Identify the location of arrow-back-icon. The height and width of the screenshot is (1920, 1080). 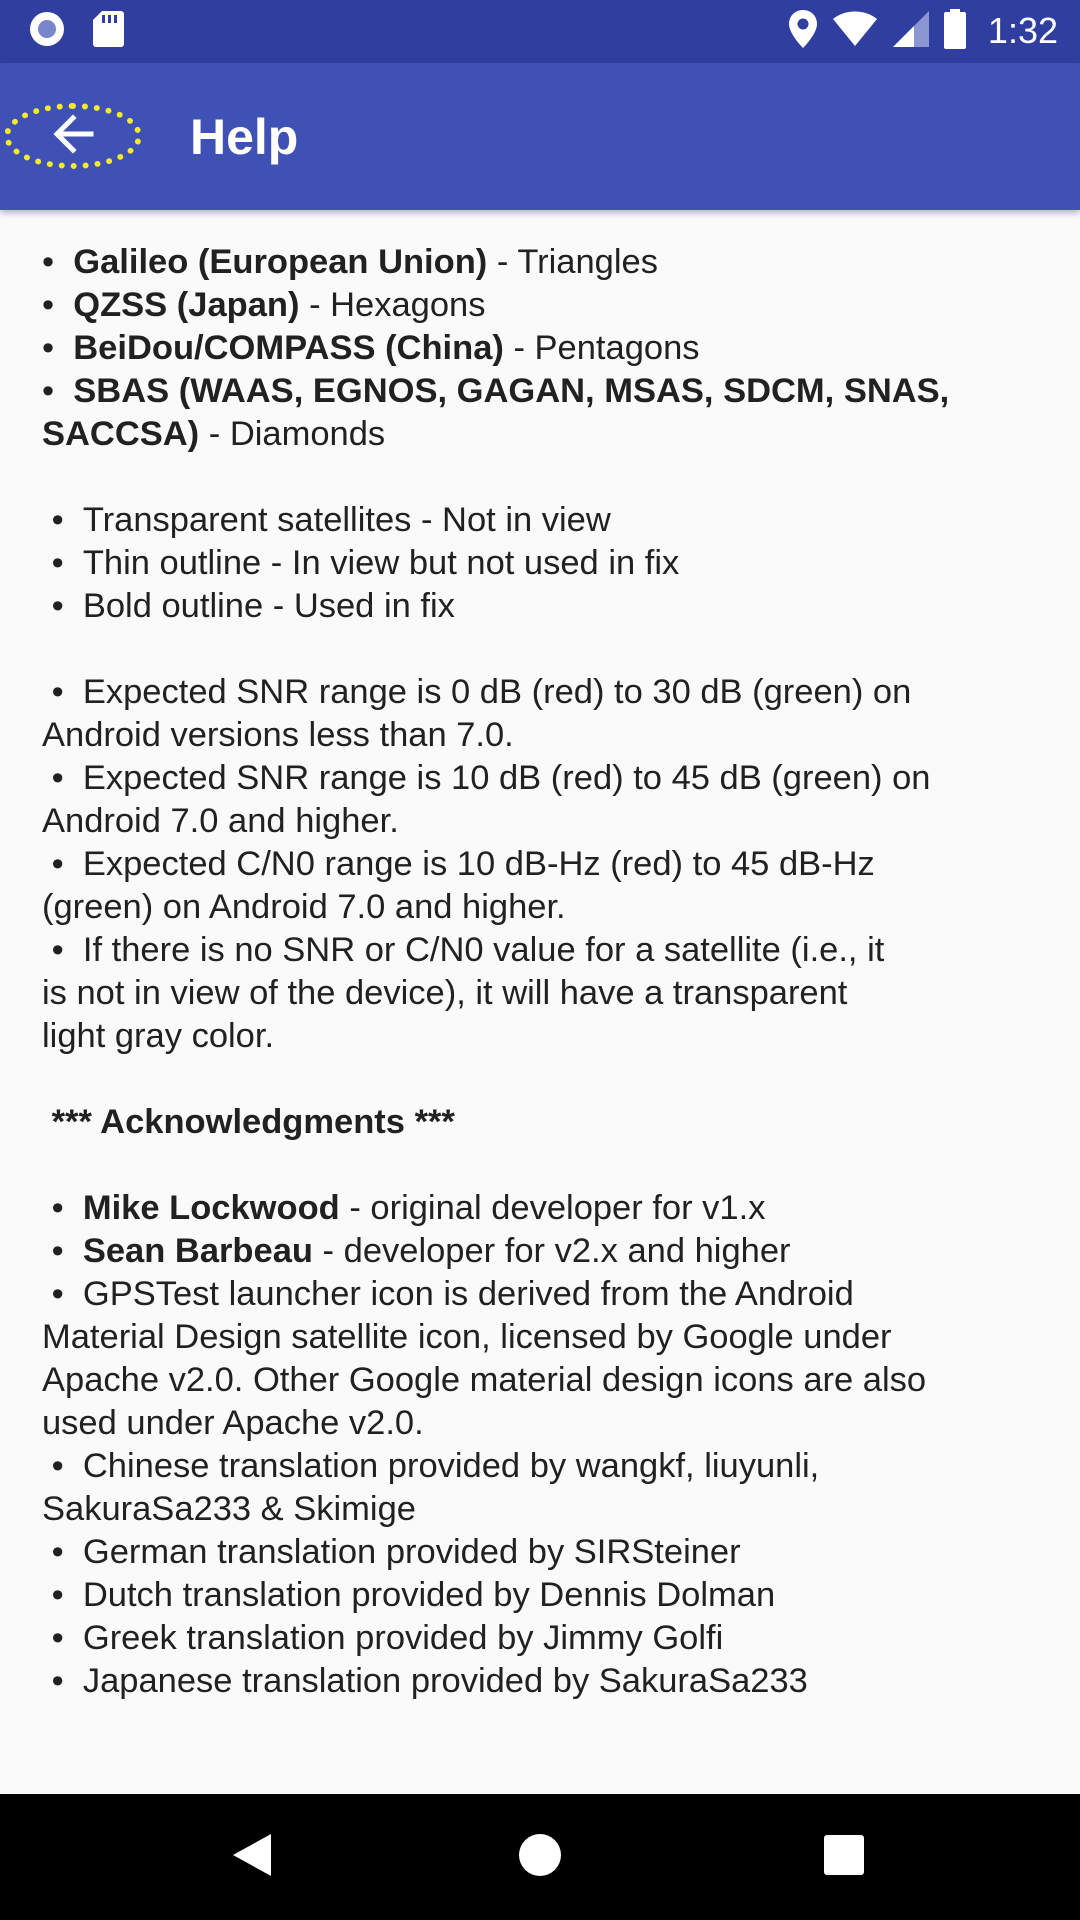
(73, 136).